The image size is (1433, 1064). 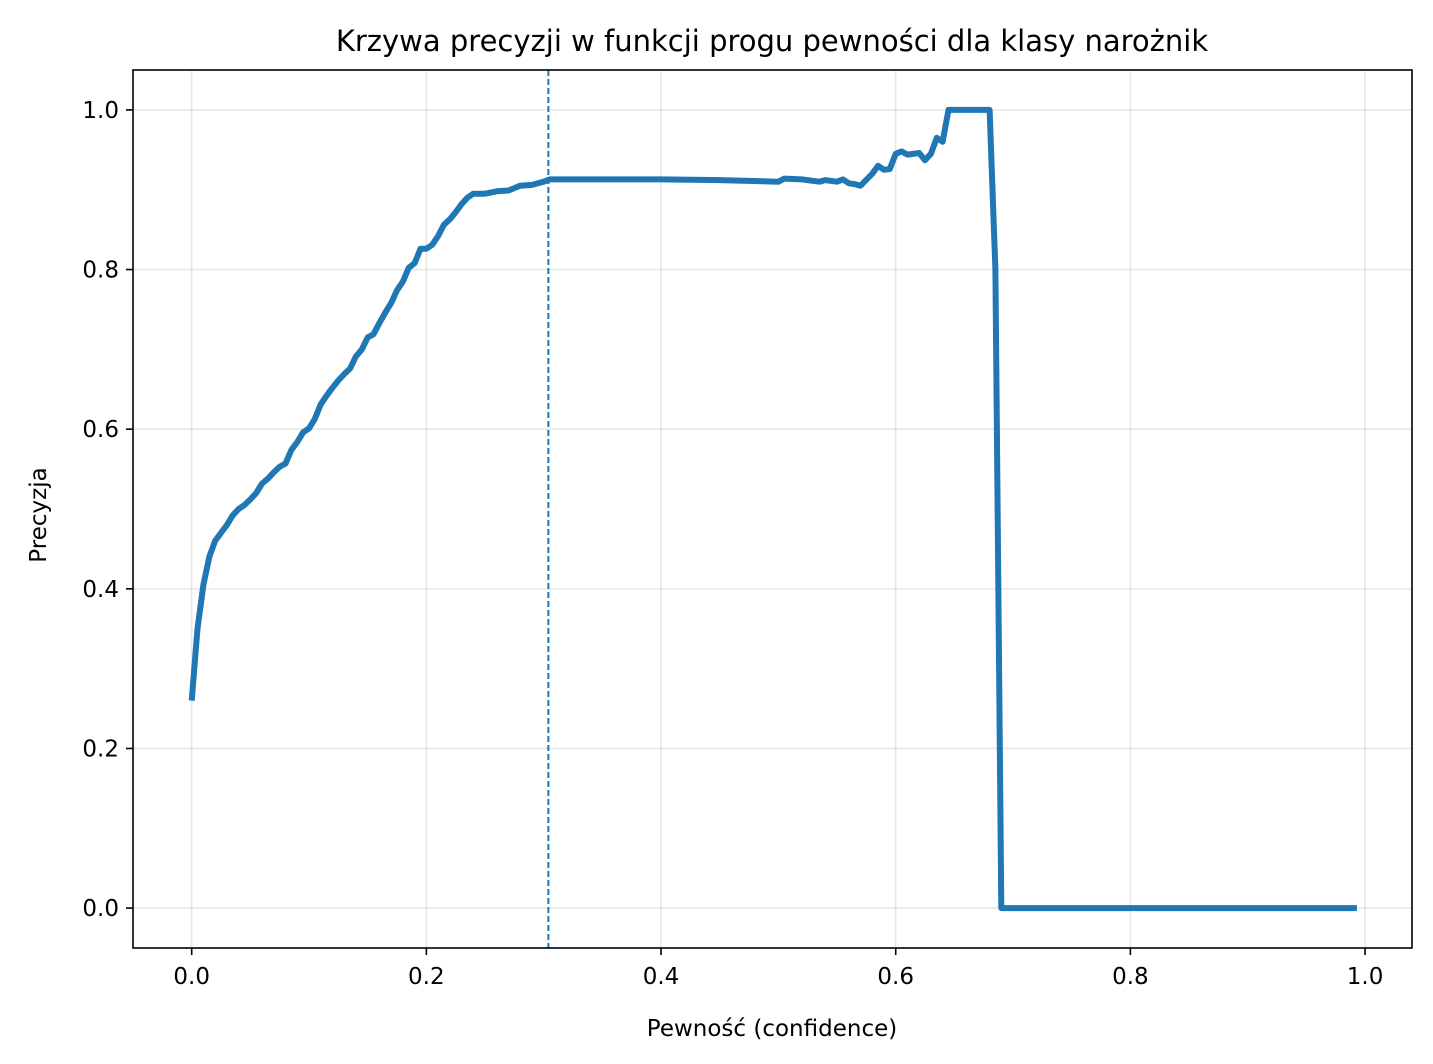 I want to click on x-tick-label: 0.8, so click(x=1130, y=977).